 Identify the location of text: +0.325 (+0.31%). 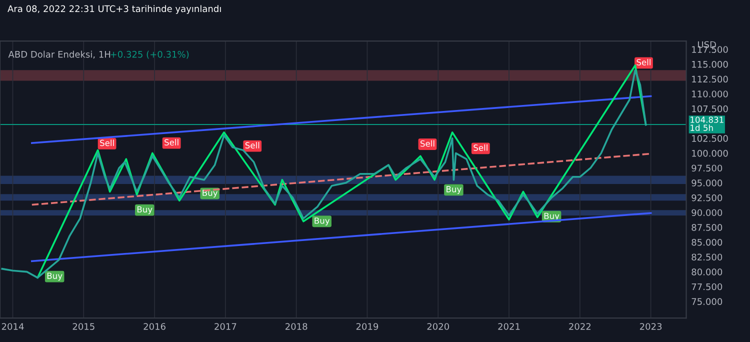
(149, 54).